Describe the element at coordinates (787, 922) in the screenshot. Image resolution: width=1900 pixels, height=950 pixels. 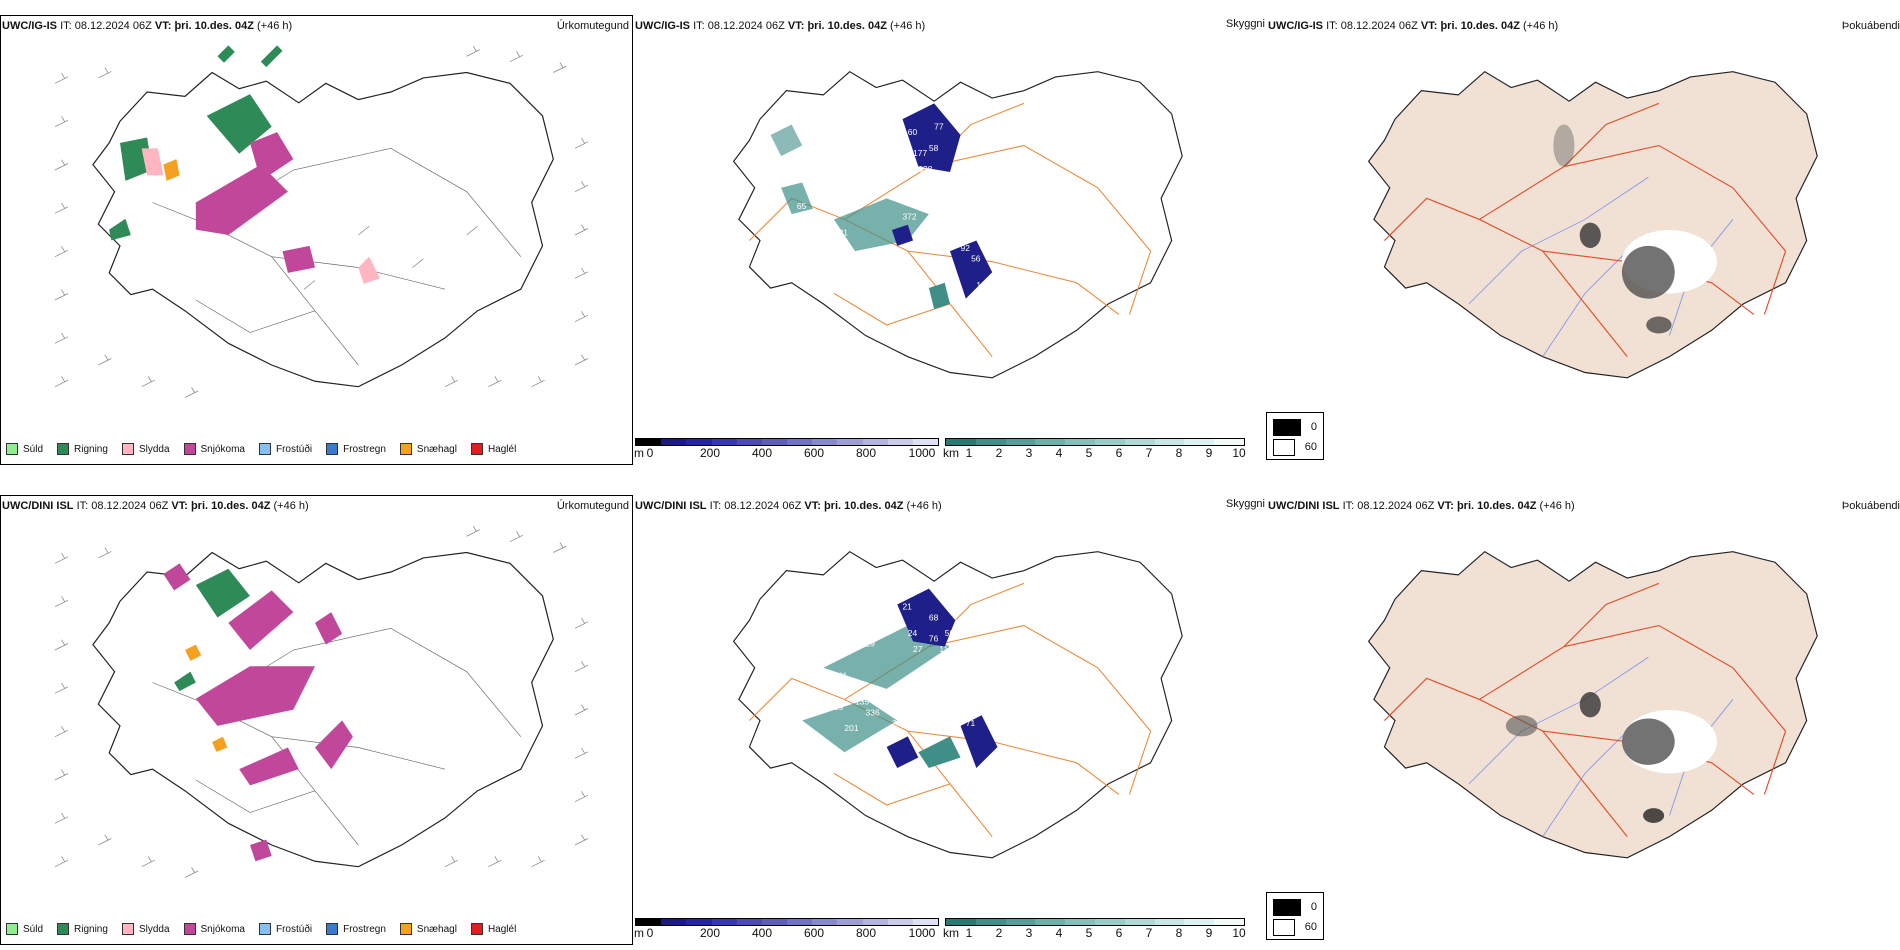
I see `cloudbase-bar` at that location.